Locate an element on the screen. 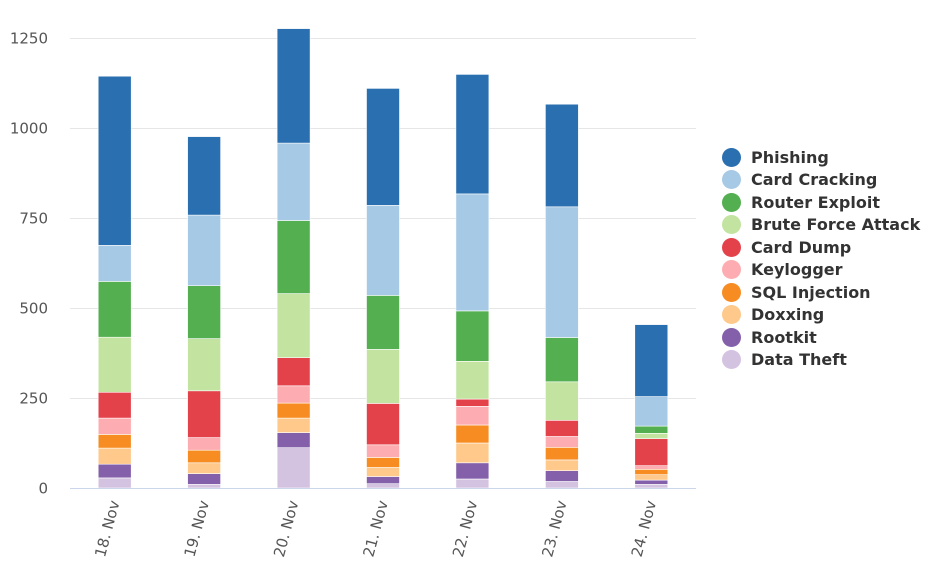  legend-item: SQL Injection is located at coordinates (821, 292).